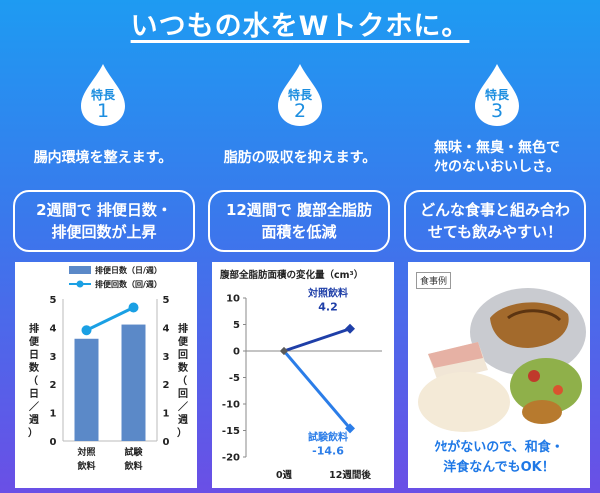 The width and height of the screenshot is (600, 493). What do you see at coordinates (497, 111) in the screenshot?
I see `feature-number: 3` at bounding box center [497, 111].